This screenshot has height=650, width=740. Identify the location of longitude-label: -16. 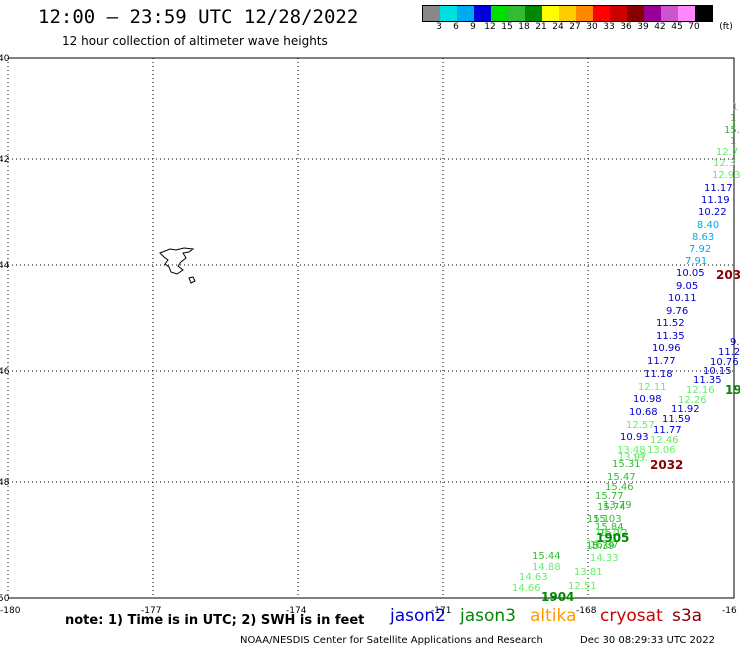
(729, 611).